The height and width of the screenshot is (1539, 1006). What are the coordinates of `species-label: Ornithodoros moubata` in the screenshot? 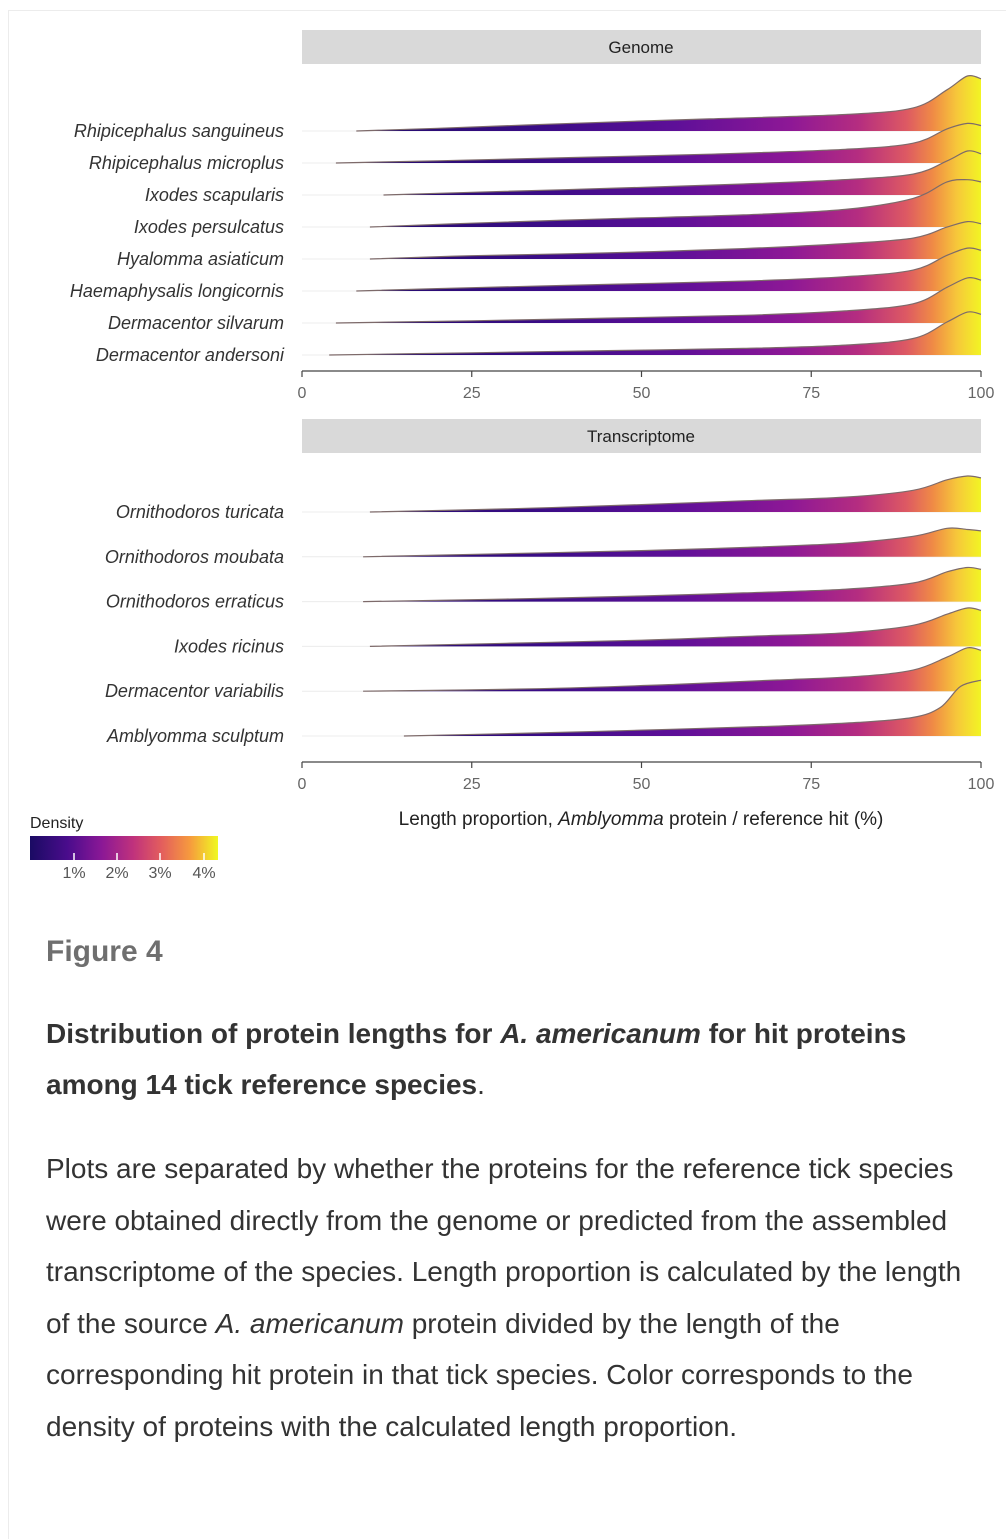 It's located at (194, 557).